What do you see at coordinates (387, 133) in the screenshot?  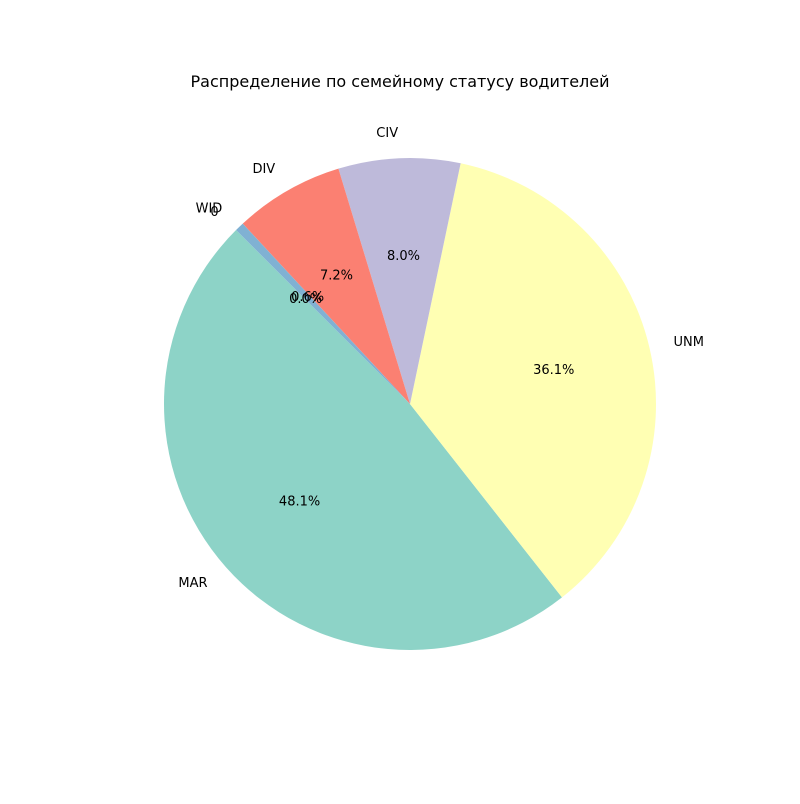 I see `category-label-civ: CIV` at bounding box center [387, 133].